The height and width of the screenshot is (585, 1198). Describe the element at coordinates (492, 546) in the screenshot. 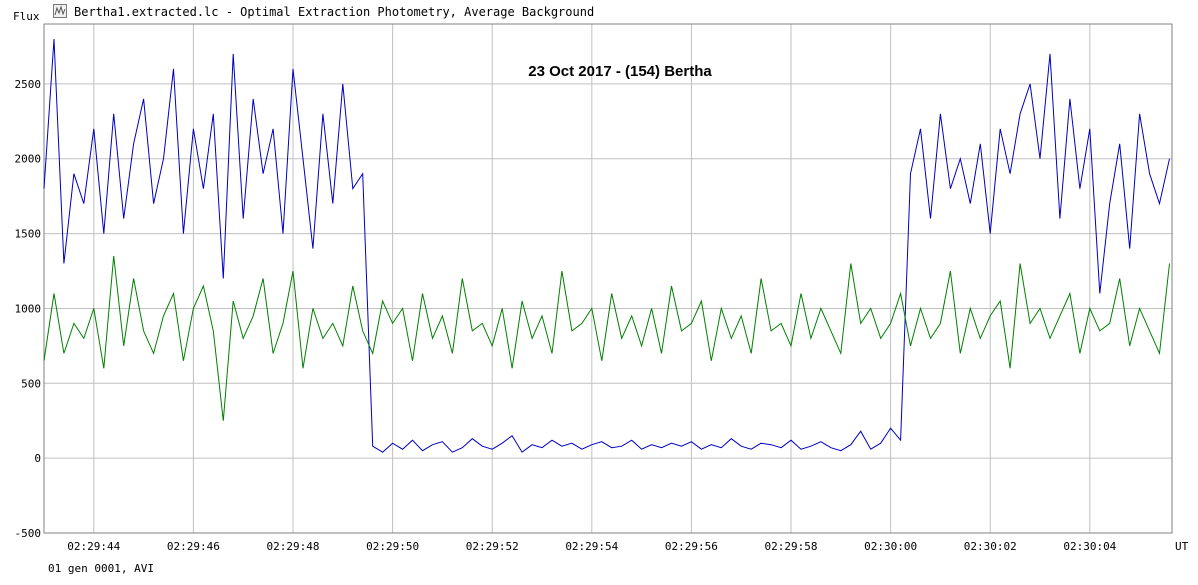

I see `x-tick-label: 02:29:52` at that location.